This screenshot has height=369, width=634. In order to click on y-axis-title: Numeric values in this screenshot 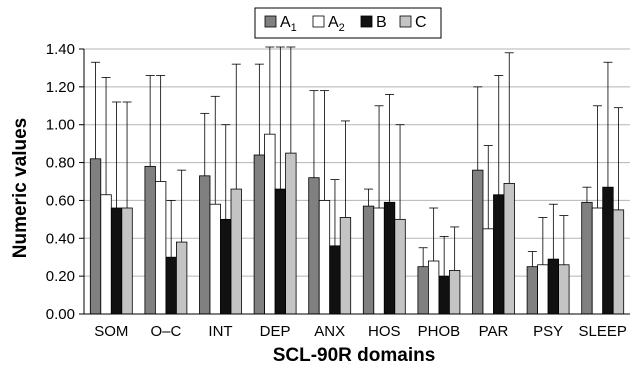, I will do `click(20, 188)`.